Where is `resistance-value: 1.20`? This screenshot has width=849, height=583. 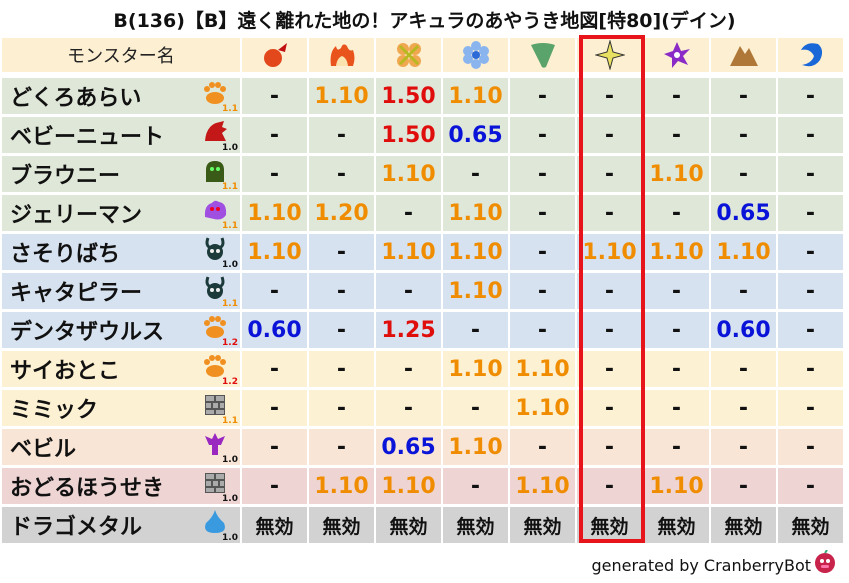
resistance-value: 1.20 is located at coordinates (341, 213).